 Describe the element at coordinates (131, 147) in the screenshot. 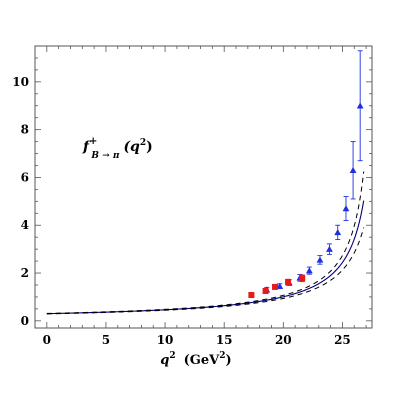

I see `annotation-arg: (q` at that location.